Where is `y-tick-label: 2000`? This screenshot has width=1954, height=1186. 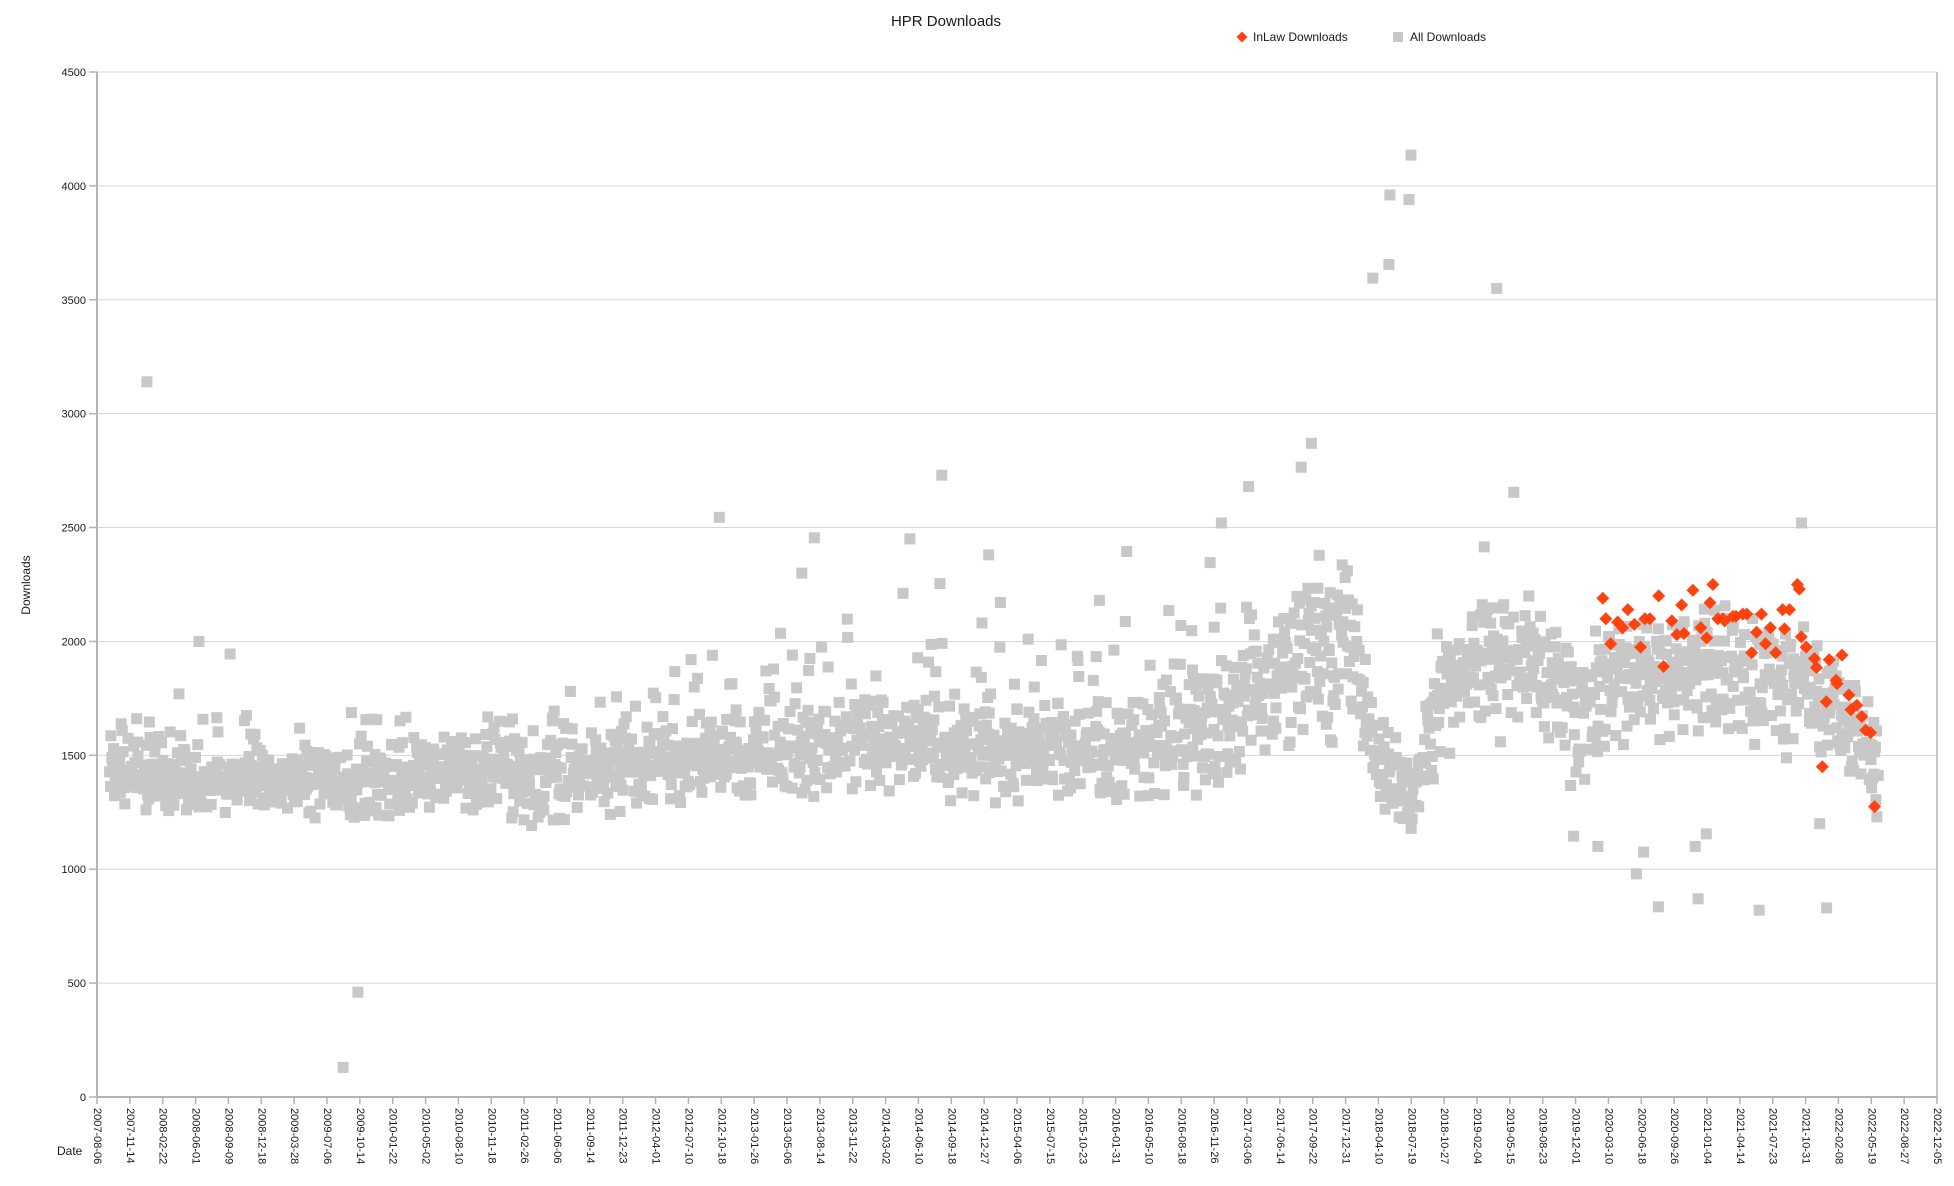
y-tick-label: 2000 is located at coordinates (74, 642).